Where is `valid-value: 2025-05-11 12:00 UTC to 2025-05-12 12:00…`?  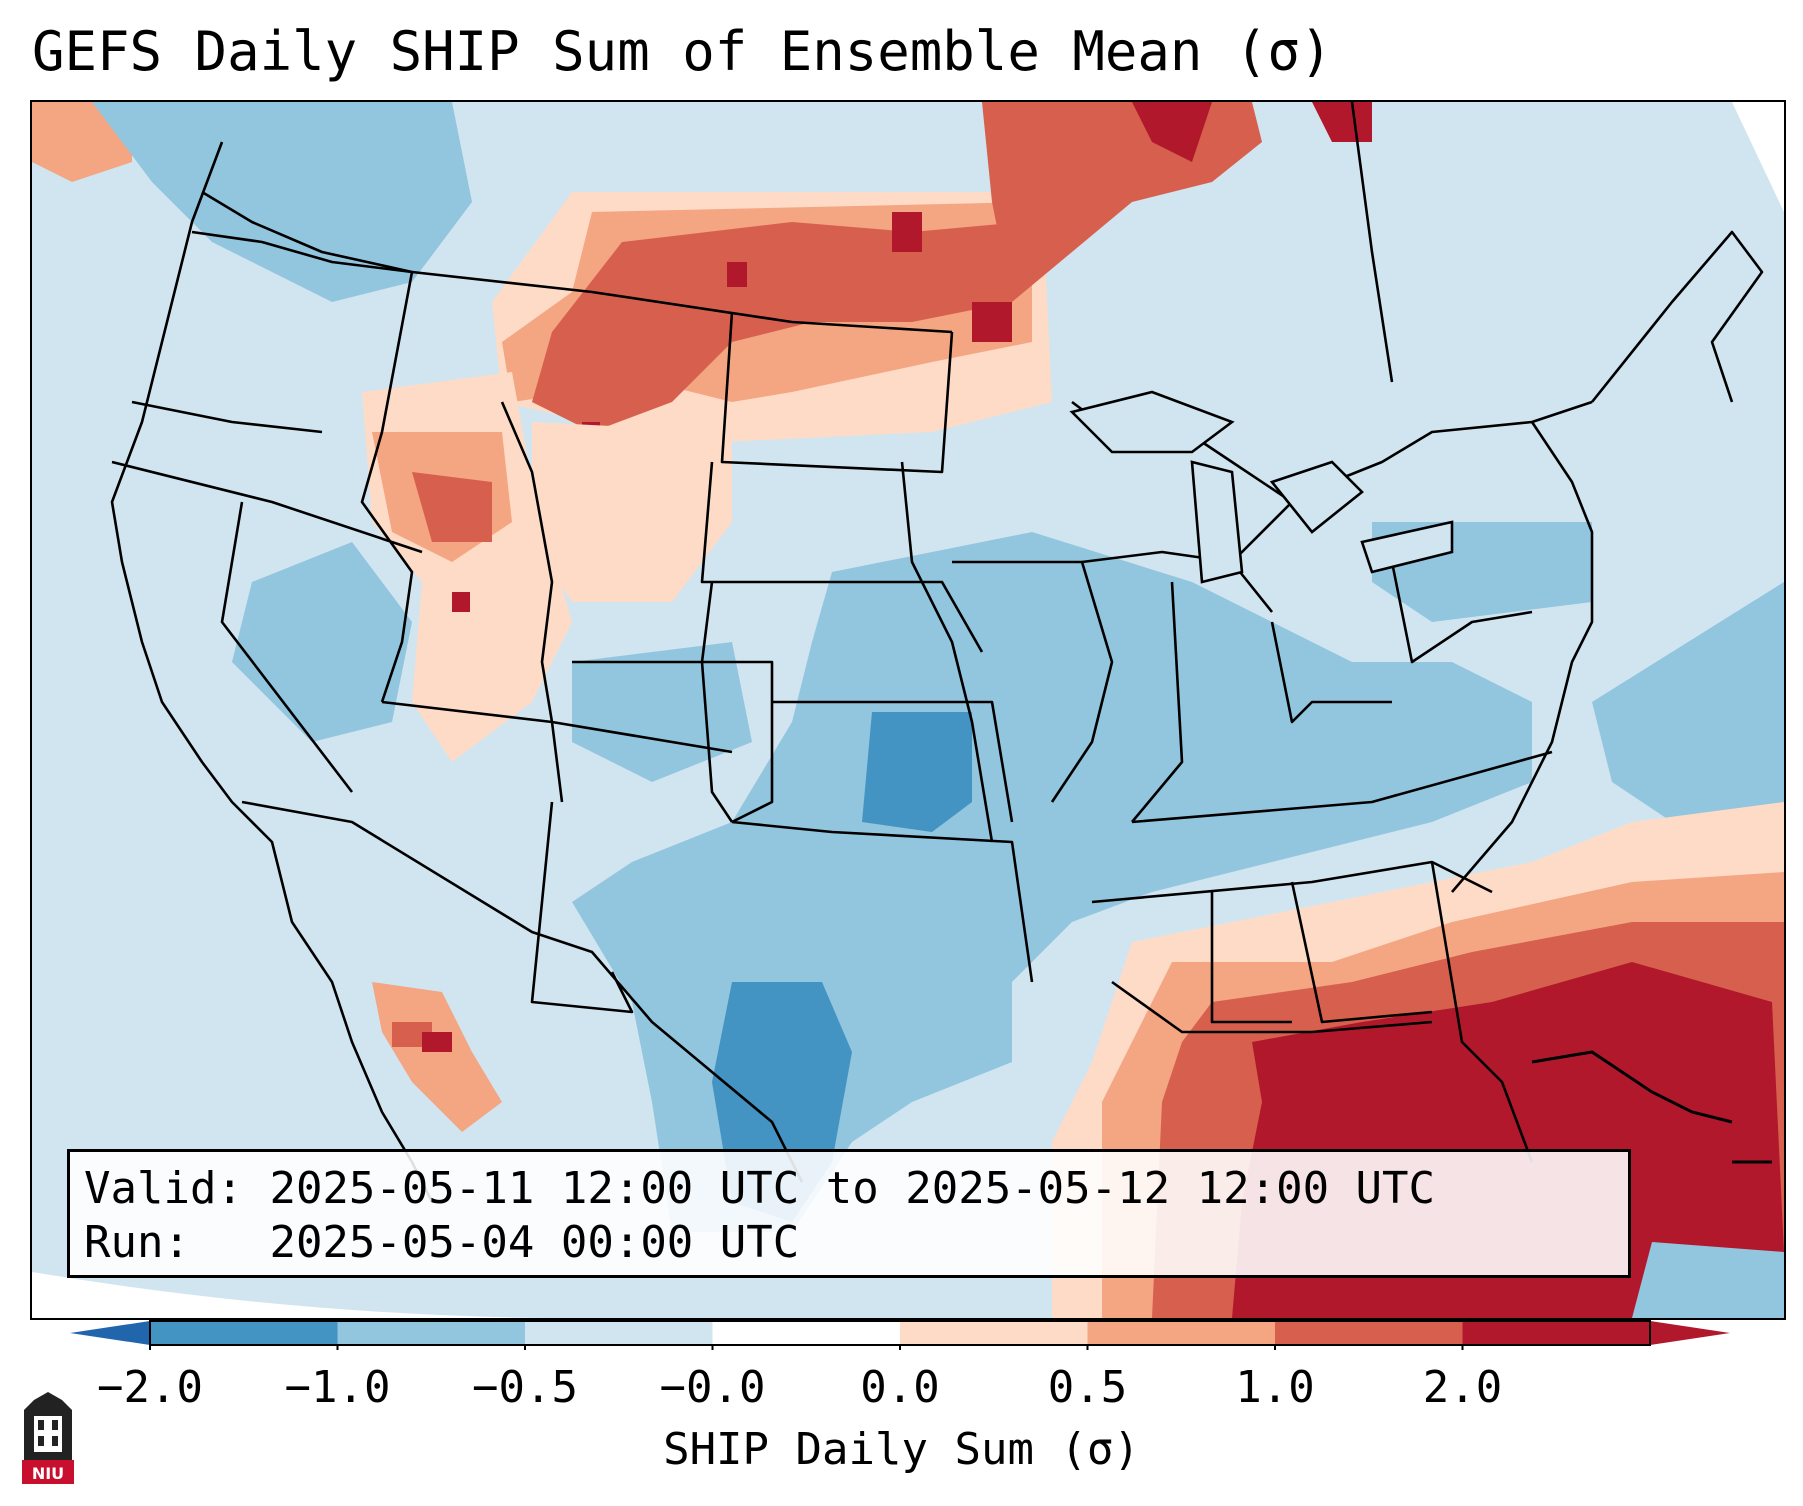
valid-value: 2025-05-11 12:00 UTC to 2025-05-12 12:00… is located at coordinates (852, 1188).